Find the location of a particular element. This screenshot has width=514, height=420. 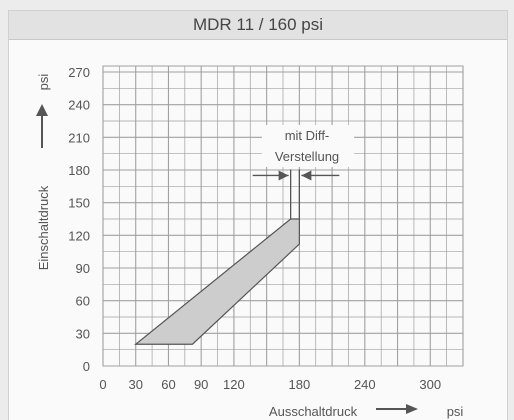

annotation-background is located at coordinates (308, 146).